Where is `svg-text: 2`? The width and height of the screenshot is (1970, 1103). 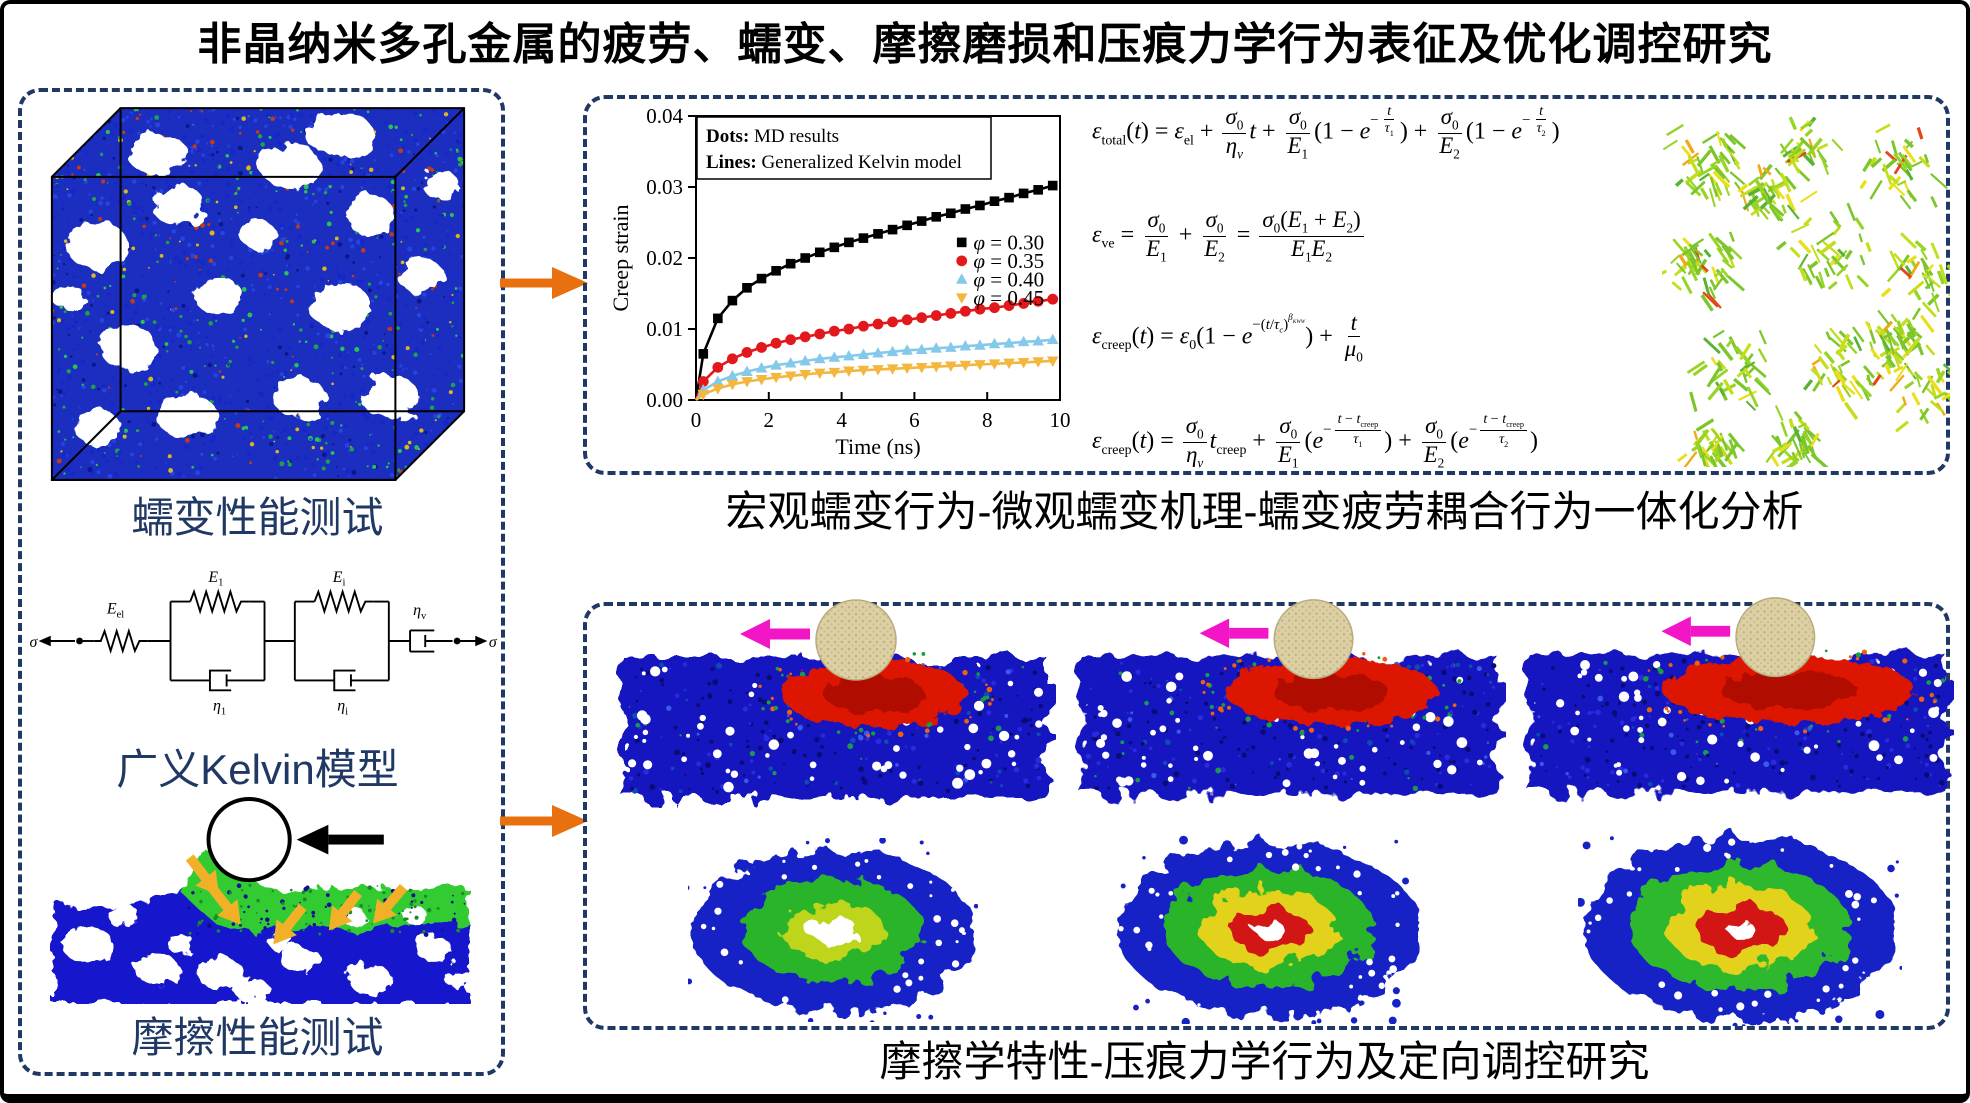
svg-text: 2 is located at coordinates (769, 420).